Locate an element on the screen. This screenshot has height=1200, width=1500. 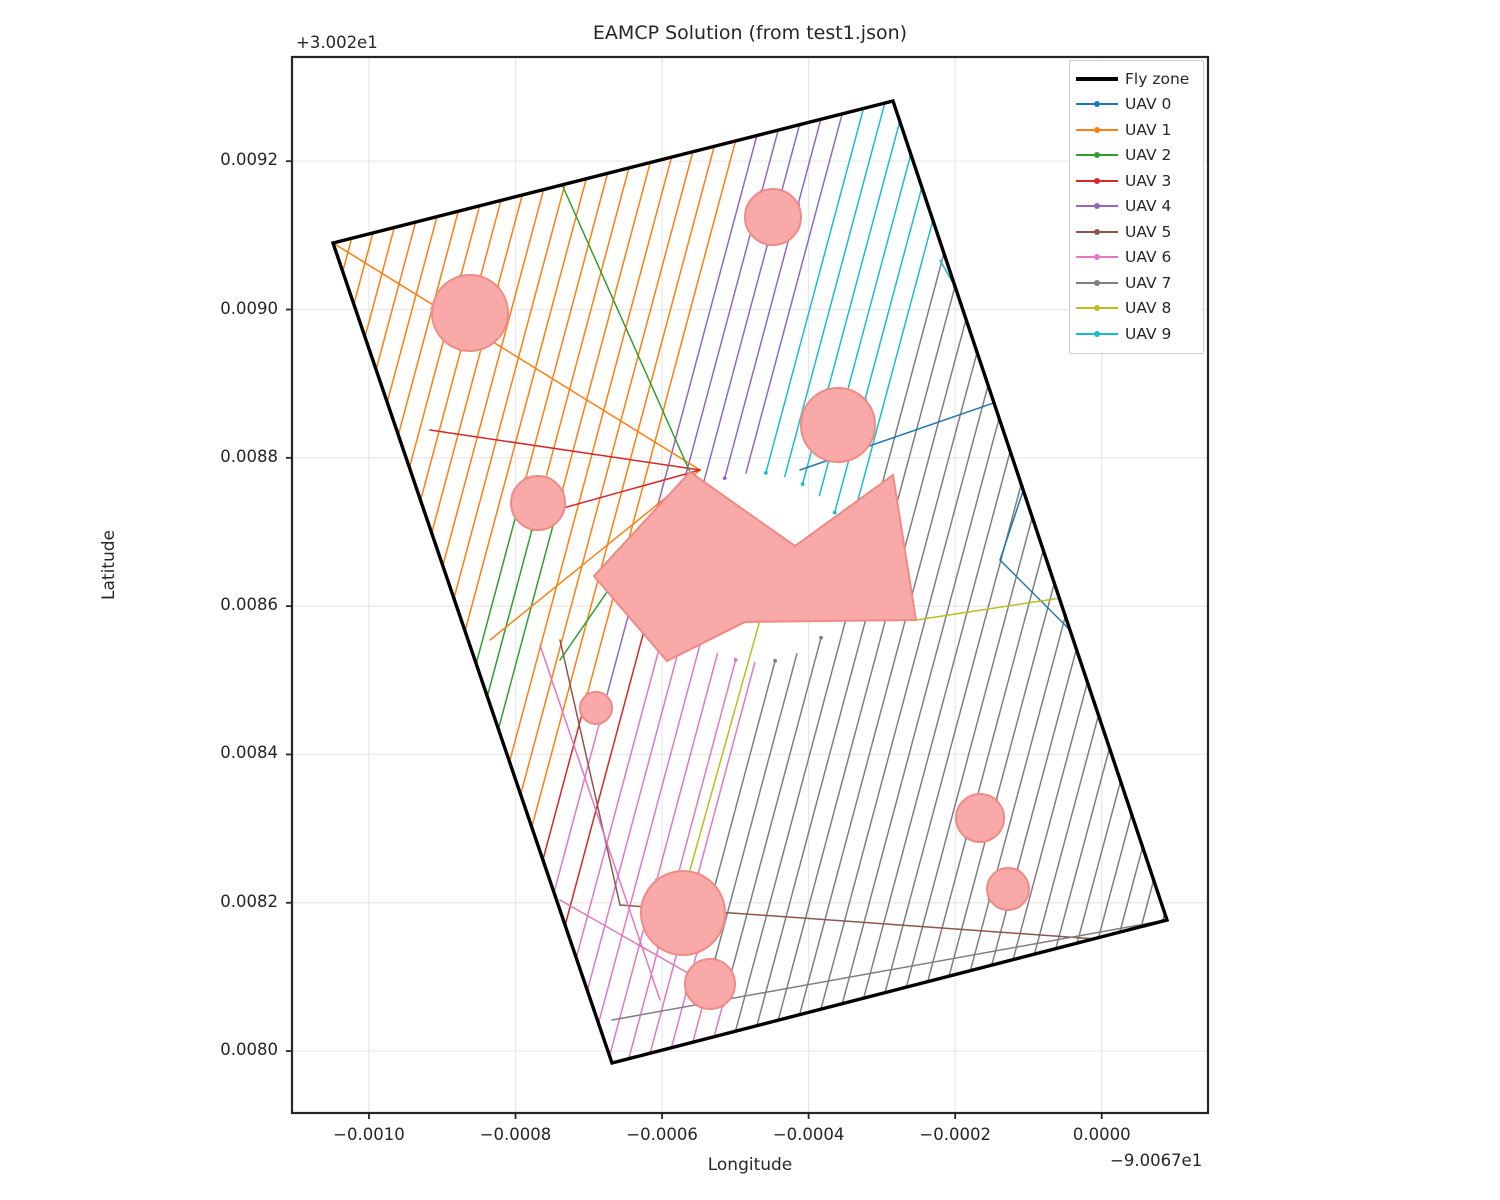
legend-item-uav-6: UAV 6 is located at coordinates (1136, 258).